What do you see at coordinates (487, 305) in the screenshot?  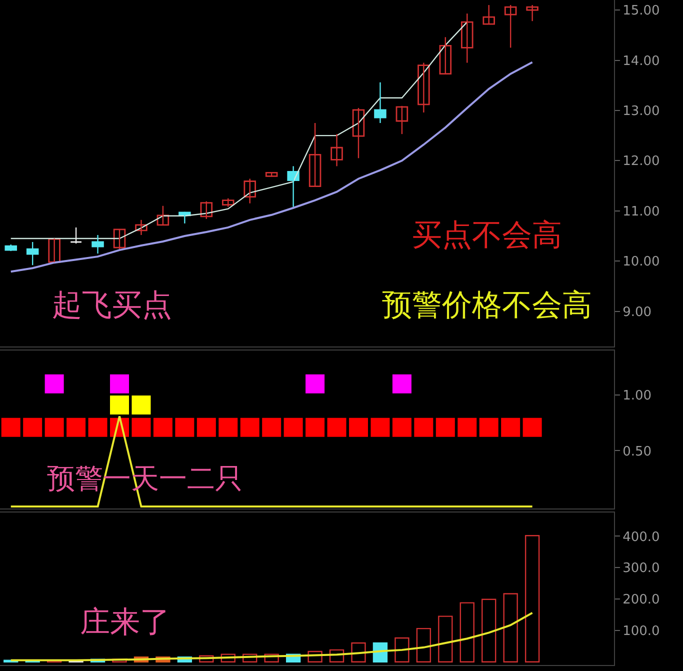 I see `annotation: 预警价格不会高` at bounding box center [487, 305].